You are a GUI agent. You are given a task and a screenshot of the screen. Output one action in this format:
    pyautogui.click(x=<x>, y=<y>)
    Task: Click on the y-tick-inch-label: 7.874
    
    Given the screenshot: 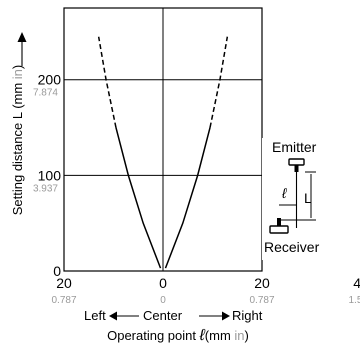 What is the action you would take?
    pyautogui.click(x=45, y=93)
    